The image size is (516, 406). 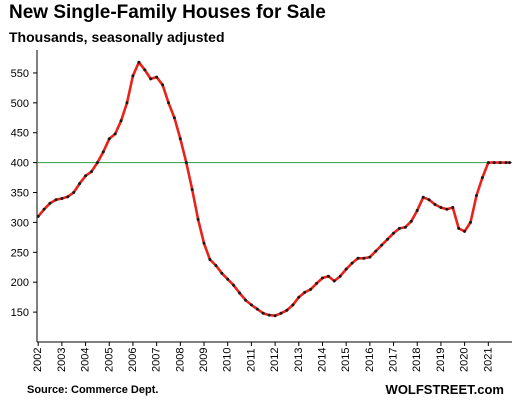 What do you see at coordinates (38, 360) in the screenshot?
I see `x-tick-label: 2002` at bounding box center [38, 360].